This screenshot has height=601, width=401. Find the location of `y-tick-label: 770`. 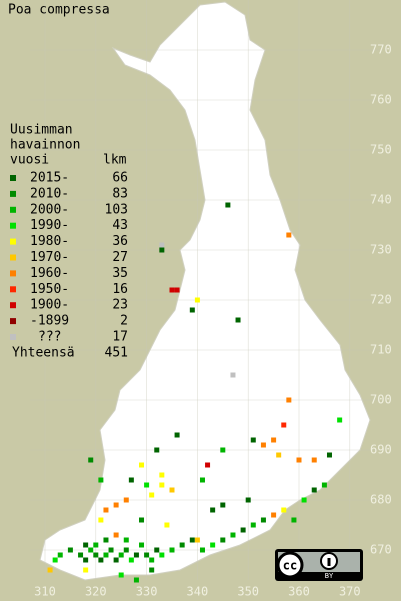

y-tick-label: 770 is located at coordinates (381, 50).